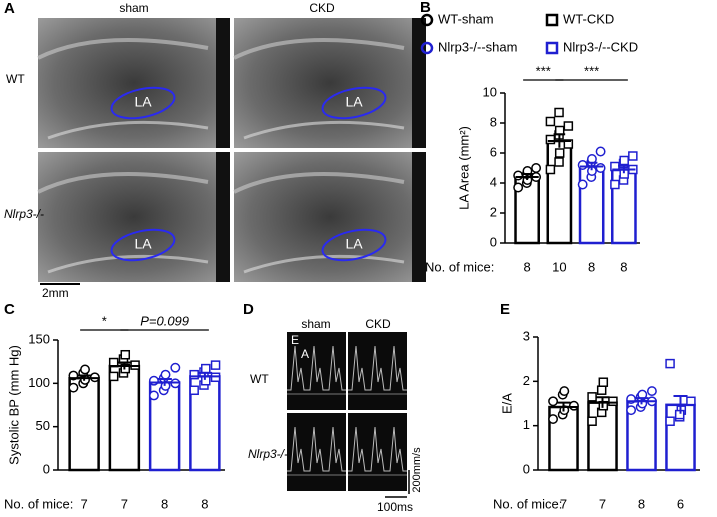 This screenshot has width=717, height=517. I want to click on y-axis-label: E/A, so click(506, 403).